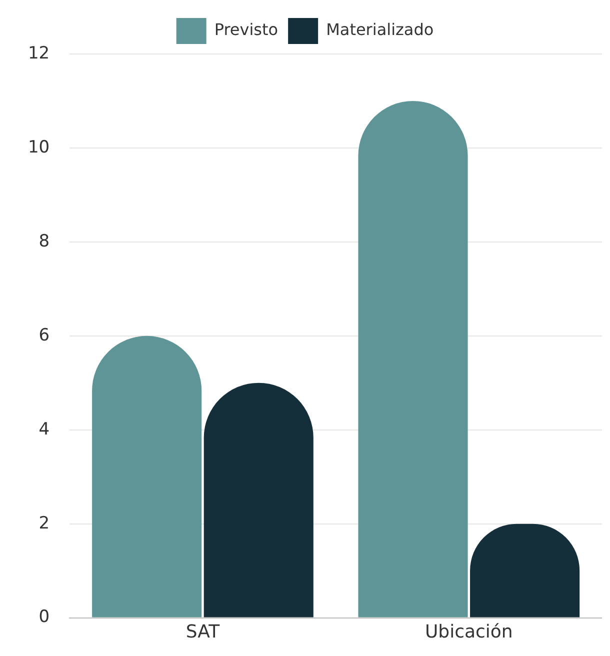 This screenshot has width=610, height=656. Describe the element at coordinates (44, 335) in the screenshot. I see `y-tick-label: 6` at that location.